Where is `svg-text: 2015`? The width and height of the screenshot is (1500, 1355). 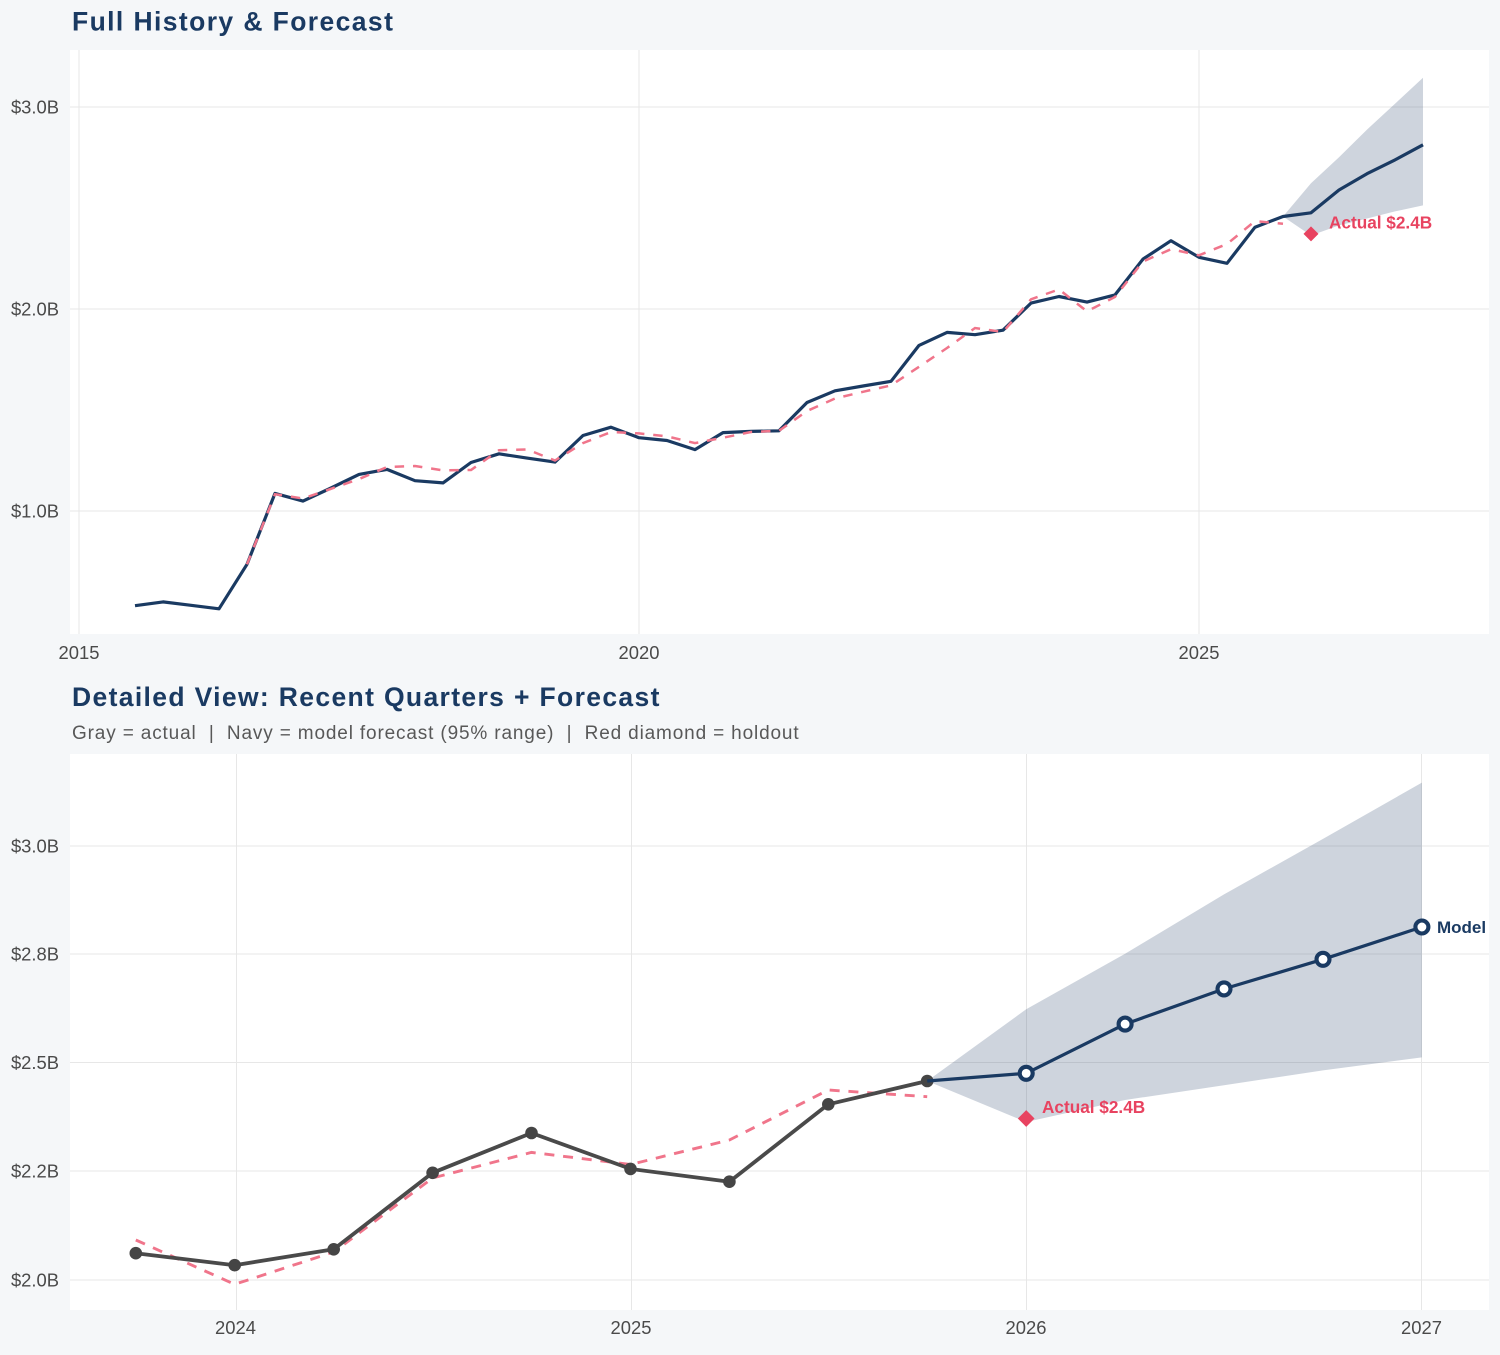
svg-text: 2015 is located at coordinates (79, 652).